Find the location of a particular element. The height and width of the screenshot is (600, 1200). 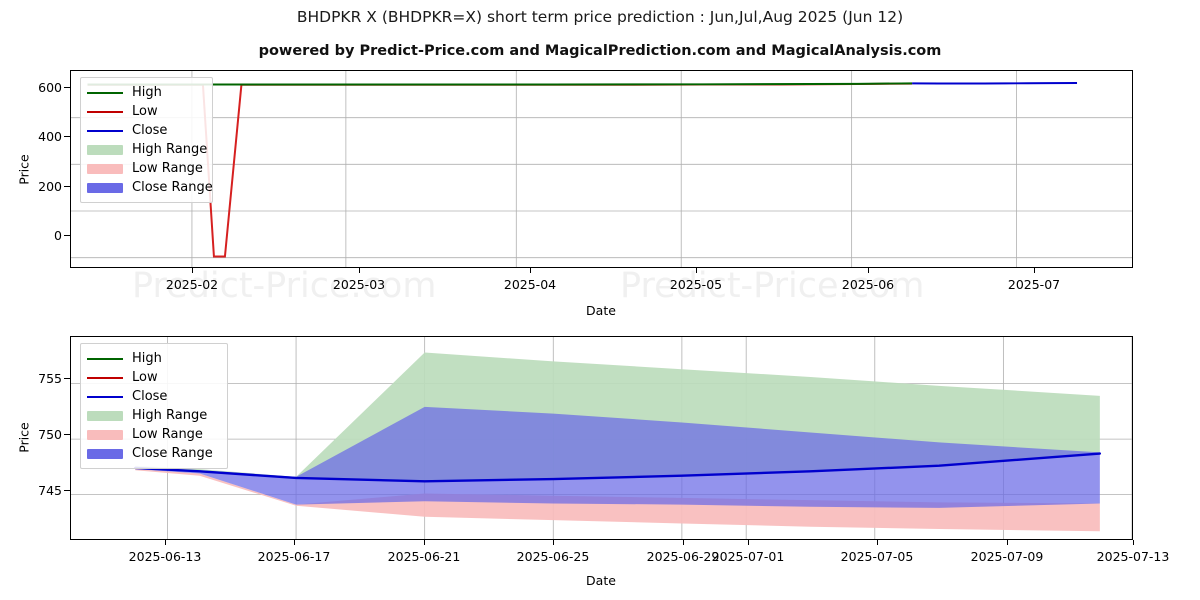

detail-xtick-label: 2025-07-09 is located at coordinates (1007, 556).